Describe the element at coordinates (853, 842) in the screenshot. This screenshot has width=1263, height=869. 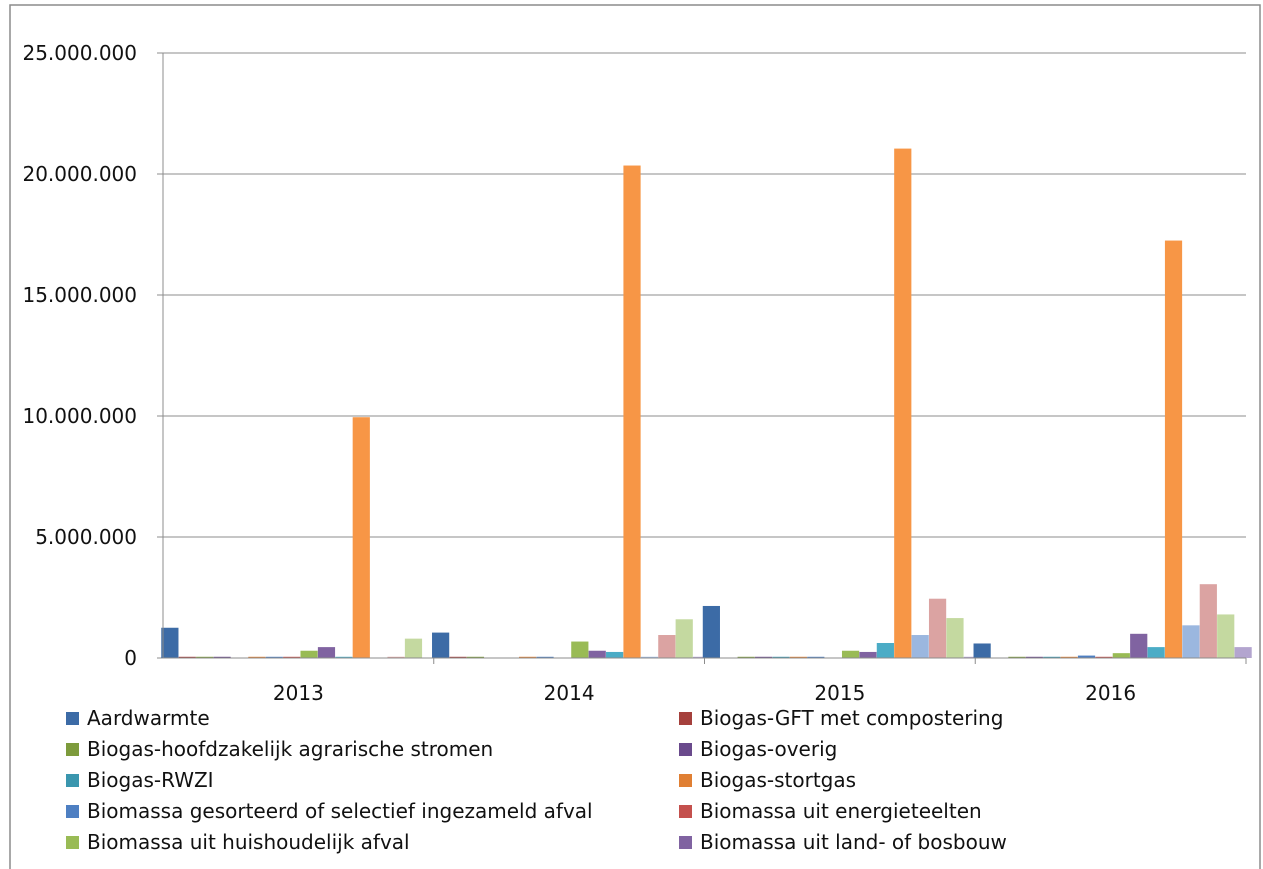
I see `legend-label: Biomassa uit land- of bosbouw` at that location.